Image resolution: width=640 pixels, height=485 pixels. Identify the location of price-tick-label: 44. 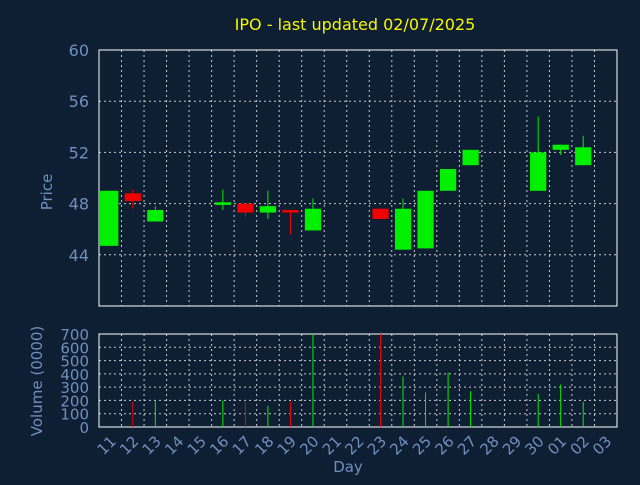
(79, 255).